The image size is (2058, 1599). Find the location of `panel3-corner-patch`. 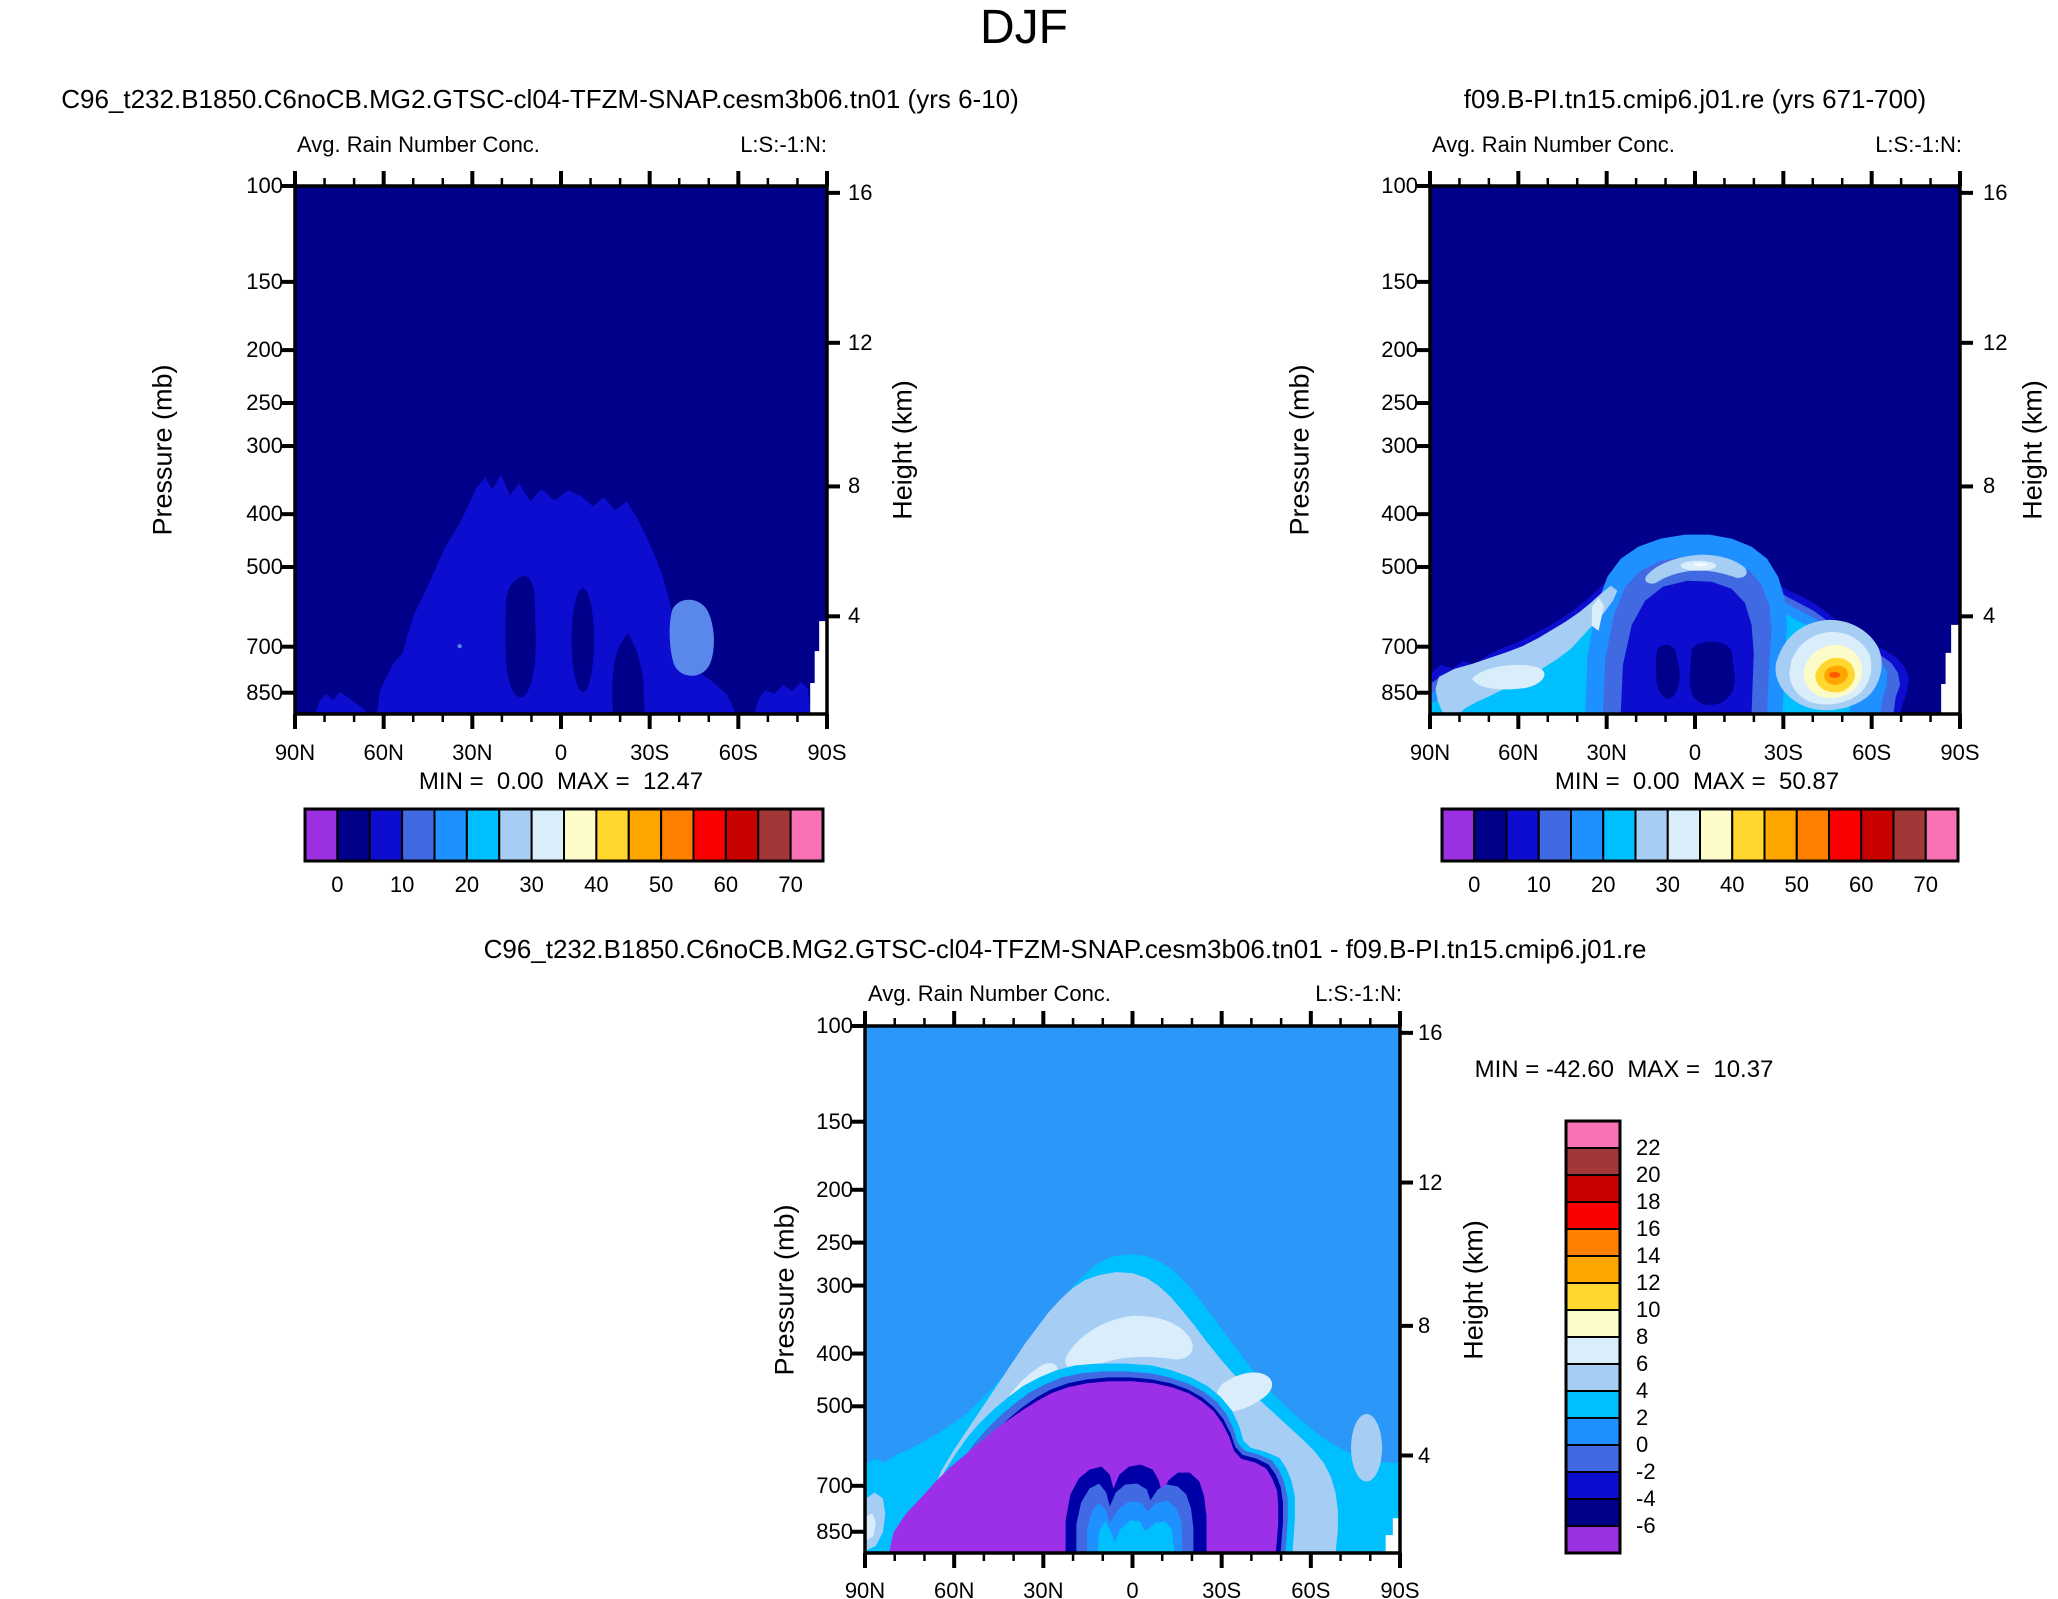

panel3-corner-patch is located at coordinates (870, 1527).